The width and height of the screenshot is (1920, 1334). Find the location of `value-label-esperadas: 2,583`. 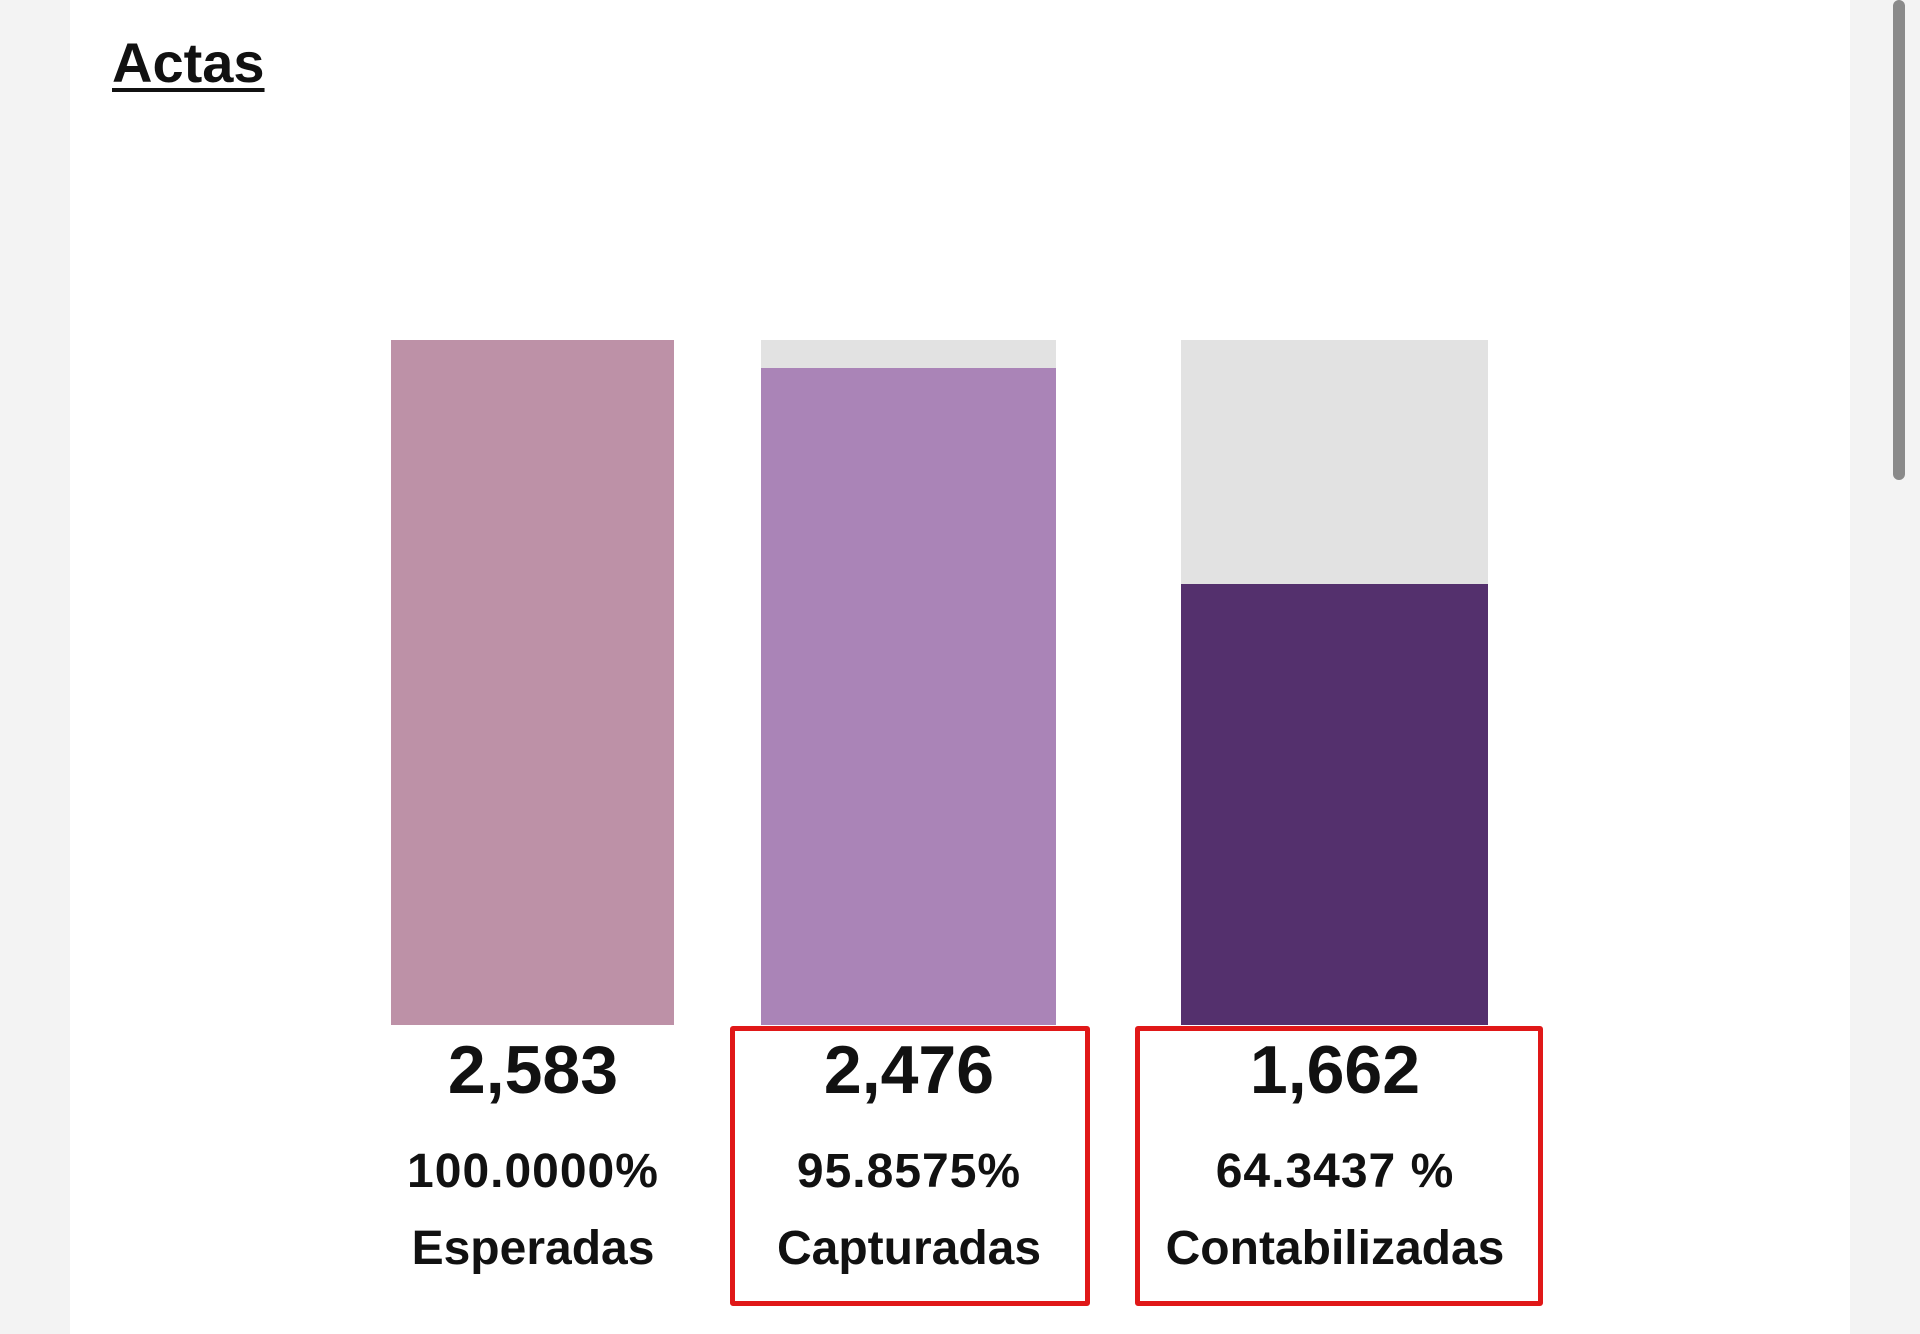

value-label-esperadas: 2,583 is located at coordinates (533, 1070).